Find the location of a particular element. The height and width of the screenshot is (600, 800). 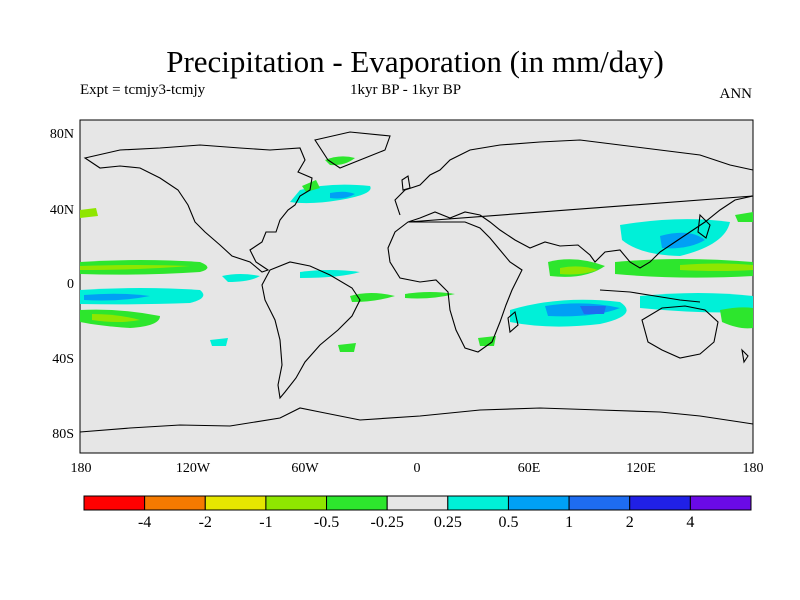

coastline-new-zealand is located at coordinates (745, 356).